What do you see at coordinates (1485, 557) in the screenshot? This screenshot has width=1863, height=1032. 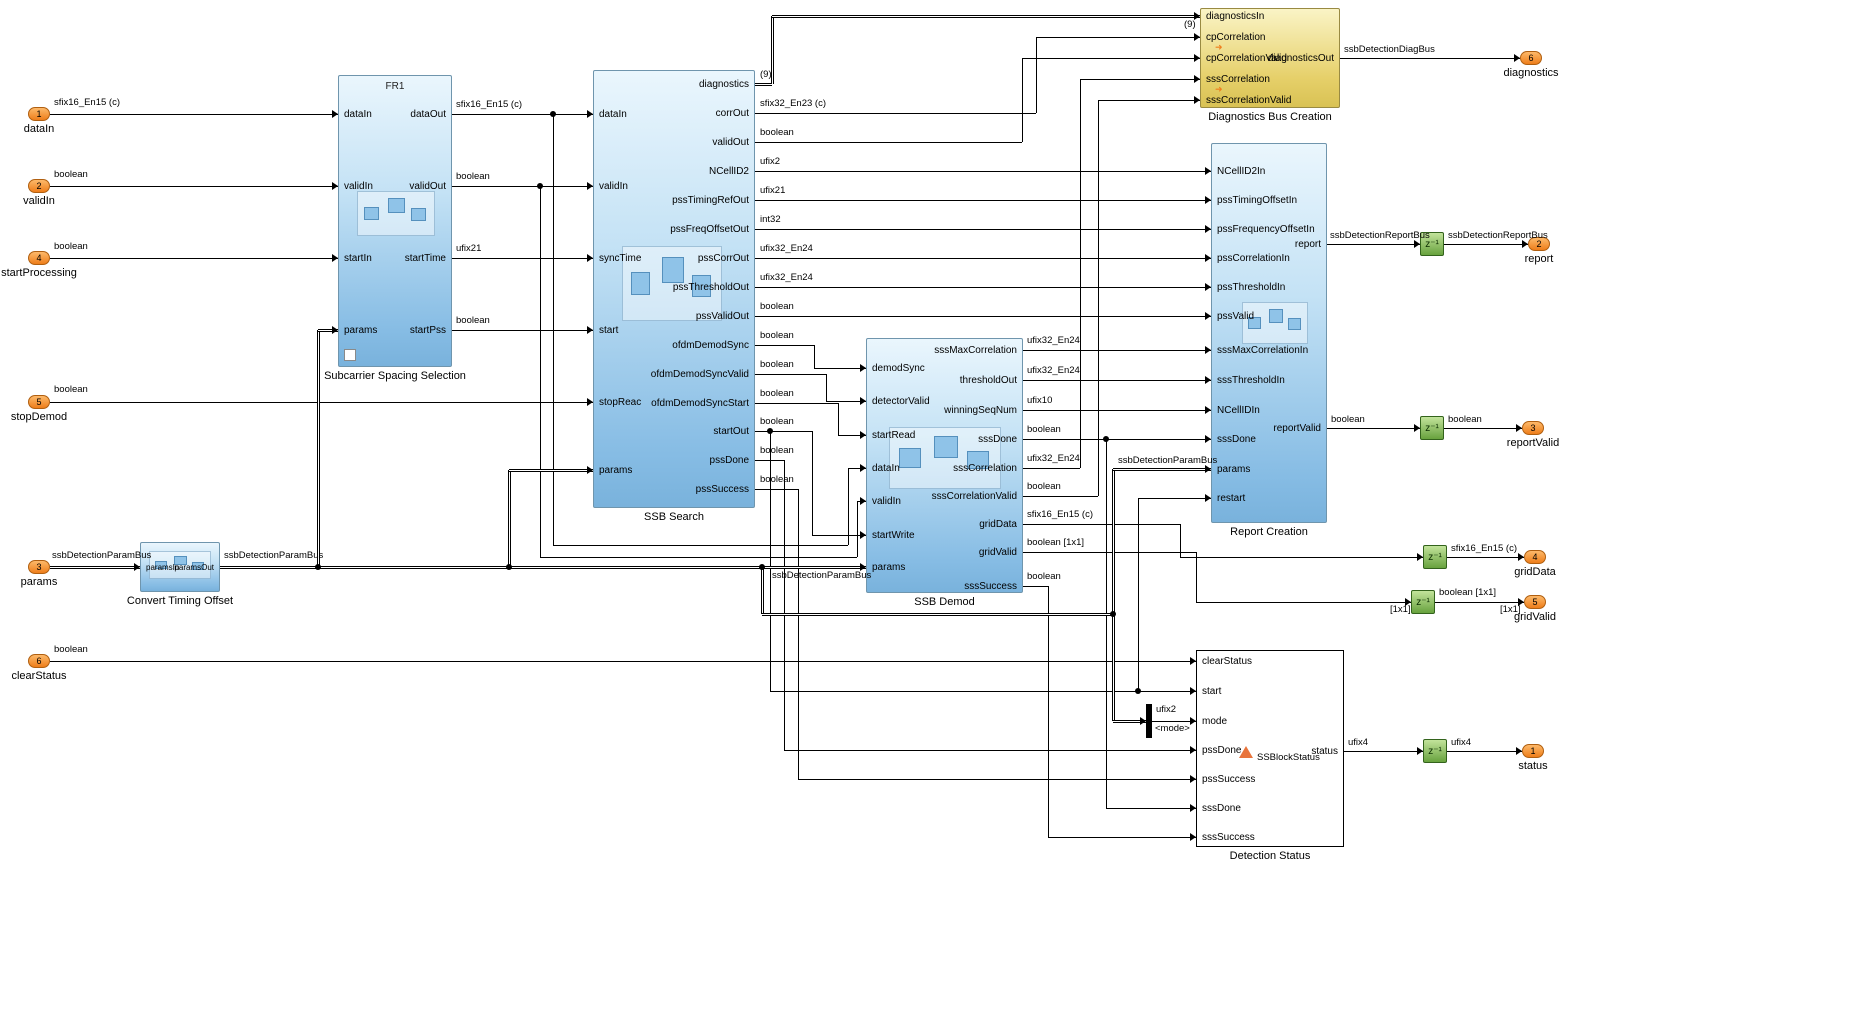 I see `wire-gridData-delay-to-outport` at bounding box center [1485, 557].